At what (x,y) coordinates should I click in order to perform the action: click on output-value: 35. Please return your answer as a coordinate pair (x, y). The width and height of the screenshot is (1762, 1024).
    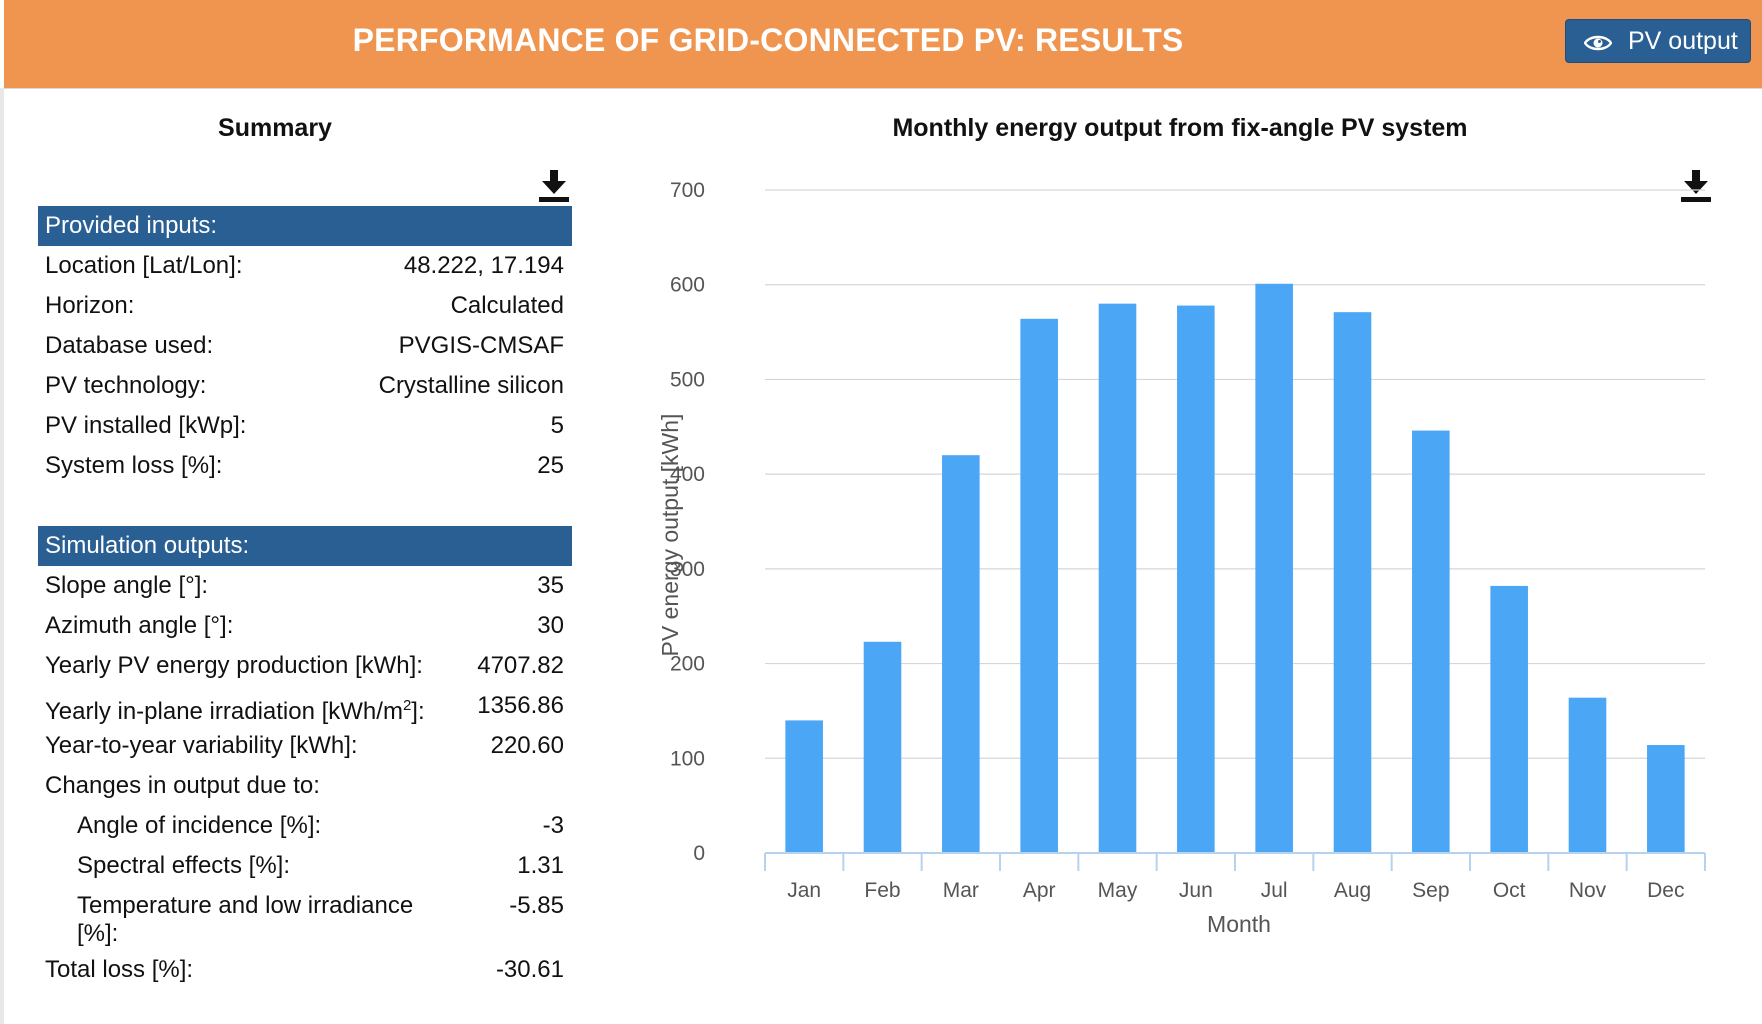
    Looking at the image, I should click on (550, 585).